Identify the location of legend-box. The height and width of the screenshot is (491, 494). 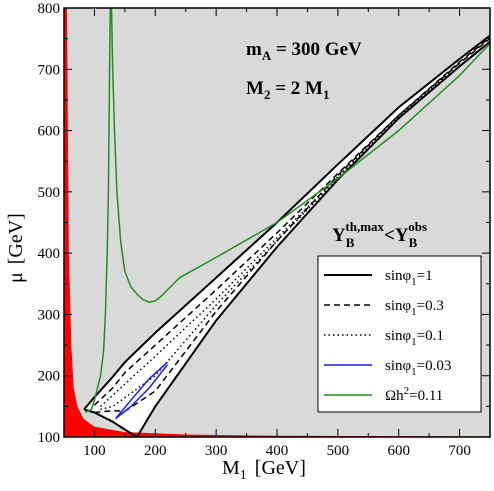
(399, 334).